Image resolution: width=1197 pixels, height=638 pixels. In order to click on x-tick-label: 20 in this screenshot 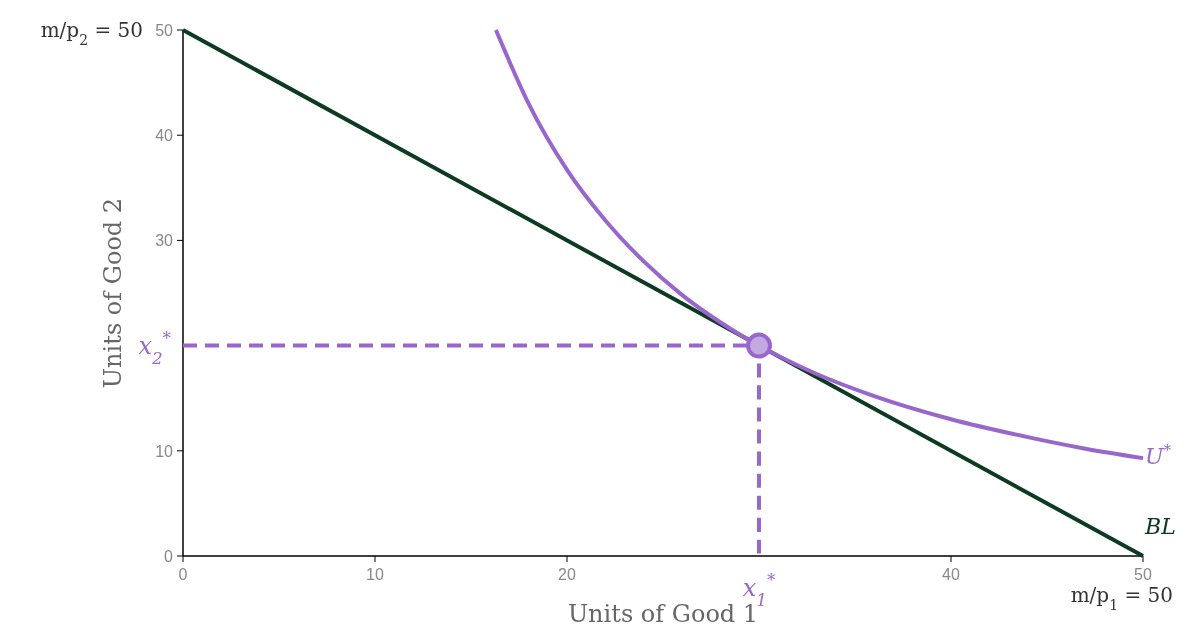, I will do `click(567, 574)`.